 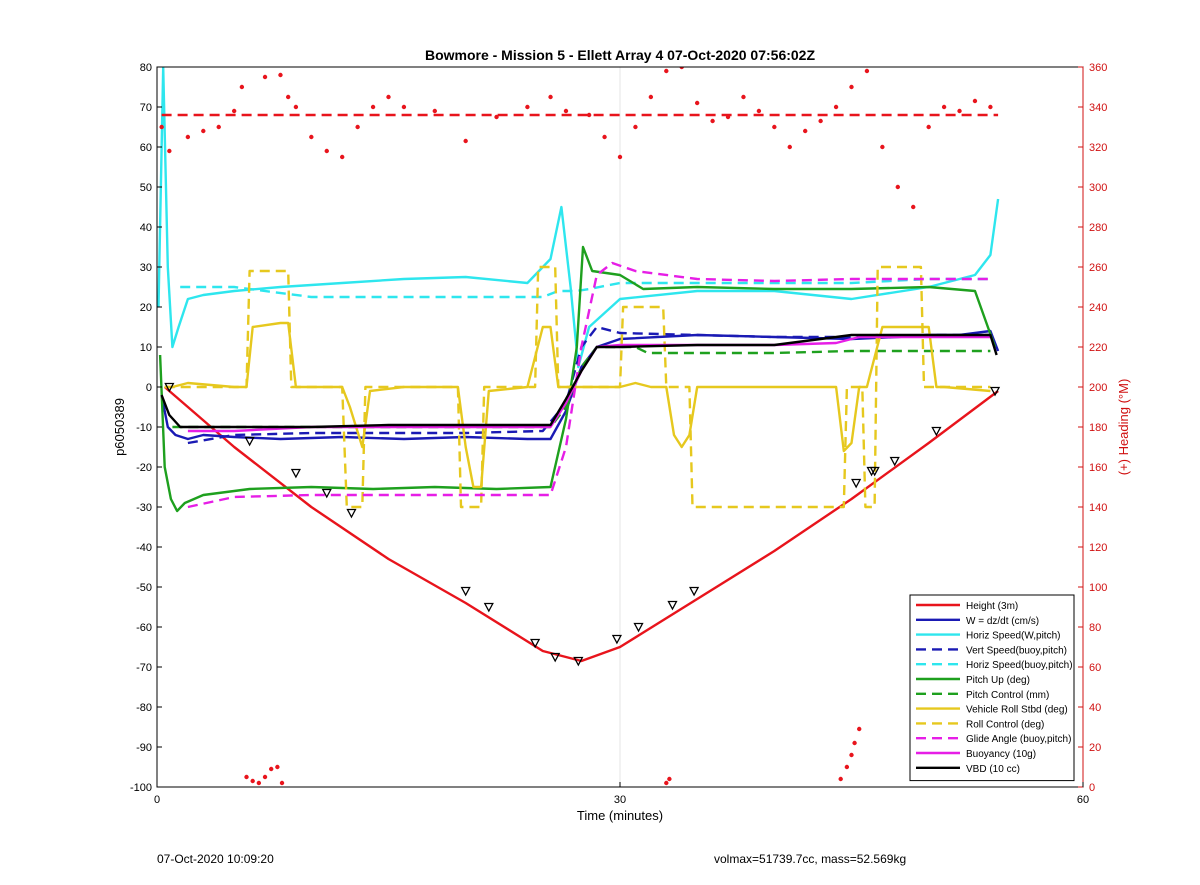 I want to click on y2-tick-label: 60, so click(x=1095, y=668).